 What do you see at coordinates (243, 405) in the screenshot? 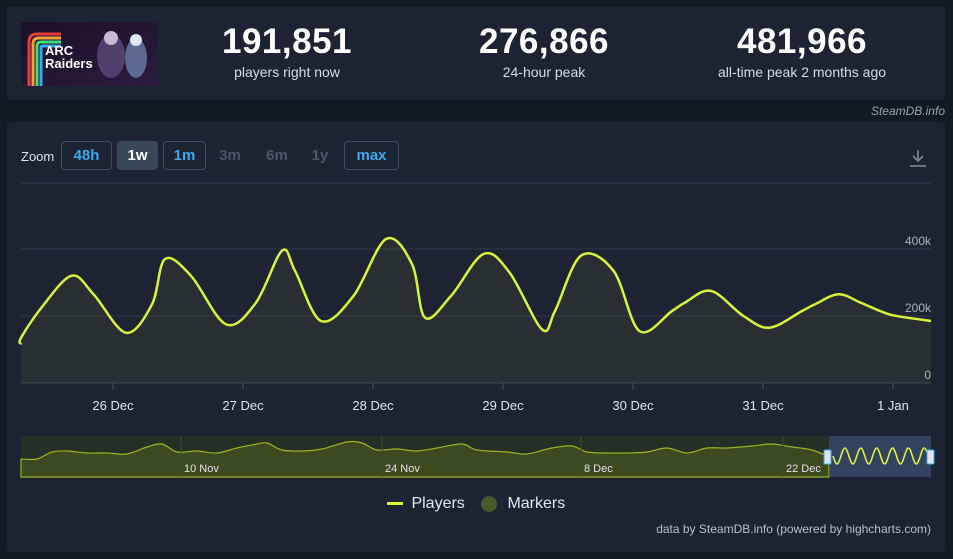
I see `x-tick-label: 27 Dec` at bounding box center [243, 405].